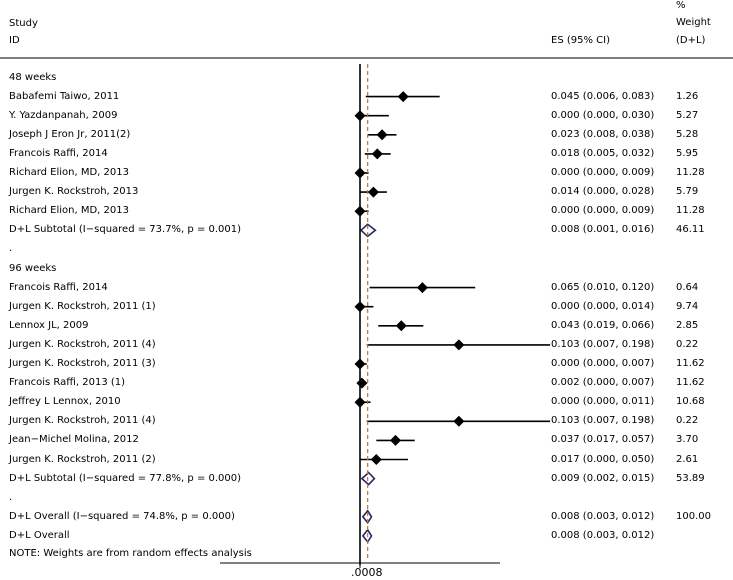 The width and height of the screenshot is (733, 580). I want to click on study-label: Francois Raffi, 2013 (1), so click(67, 383).